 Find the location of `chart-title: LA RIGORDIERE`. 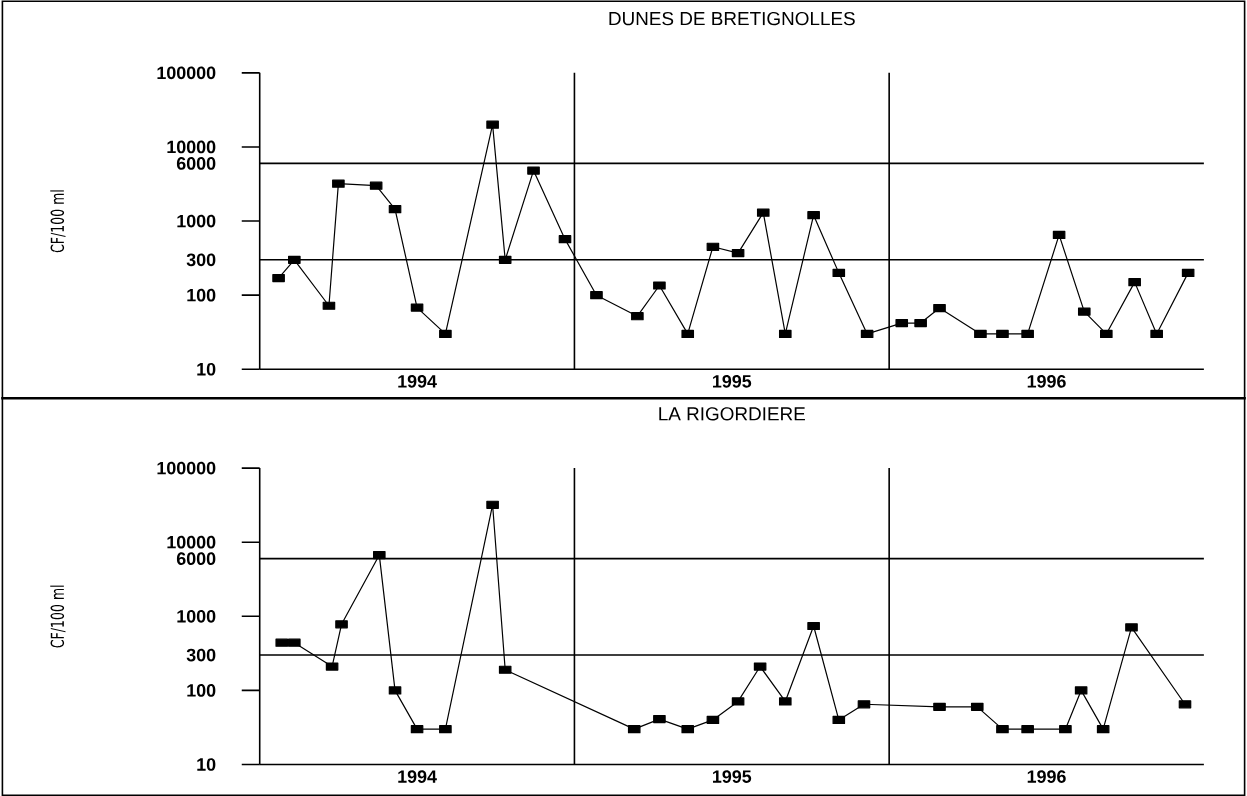

chart-title: LA RIGORDIERE is located at coordinates (732, 413).